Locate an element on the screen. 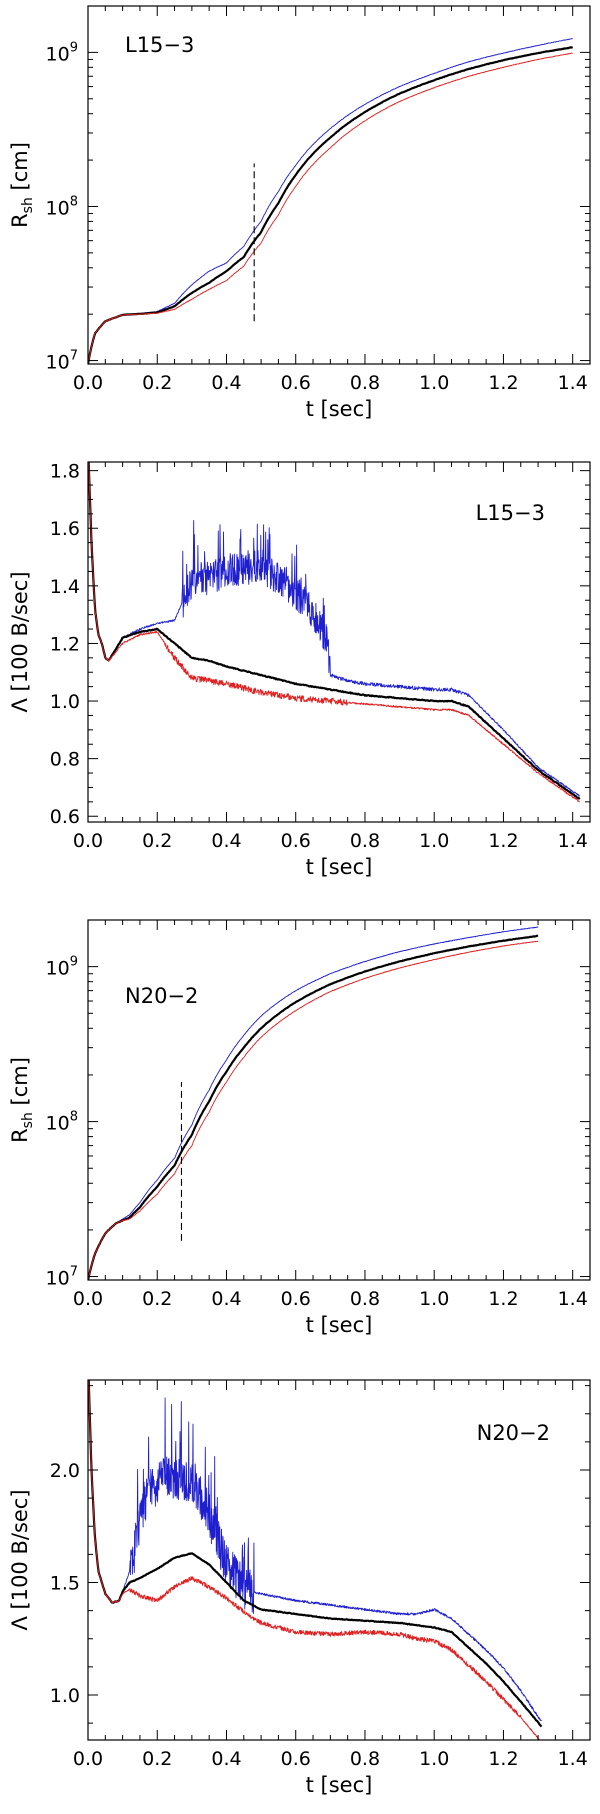 The image size is (600, 1814). y-tick-label: 1.5 is located at coordinates (65, 1584).